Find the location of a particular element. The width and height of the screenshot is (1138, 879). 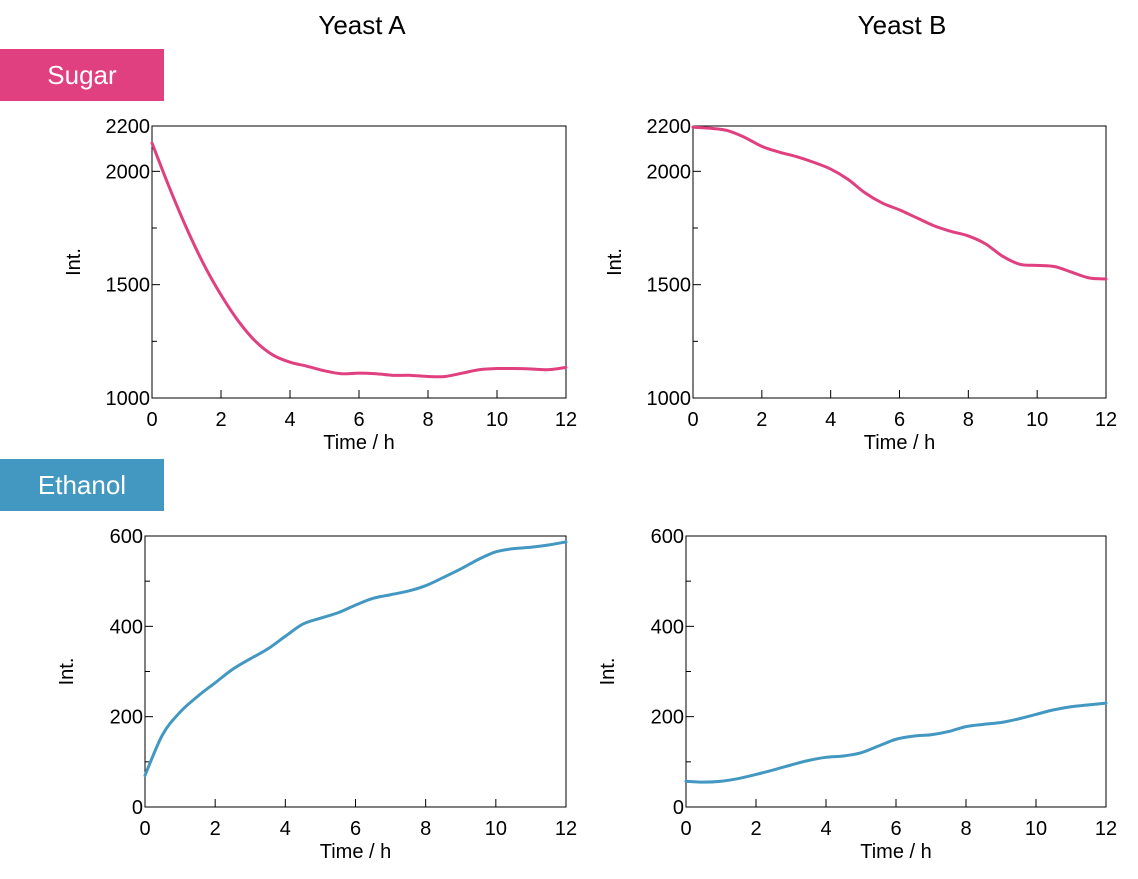

column-title-yeast-a: Yeast A is located at coordinates (362, 25).